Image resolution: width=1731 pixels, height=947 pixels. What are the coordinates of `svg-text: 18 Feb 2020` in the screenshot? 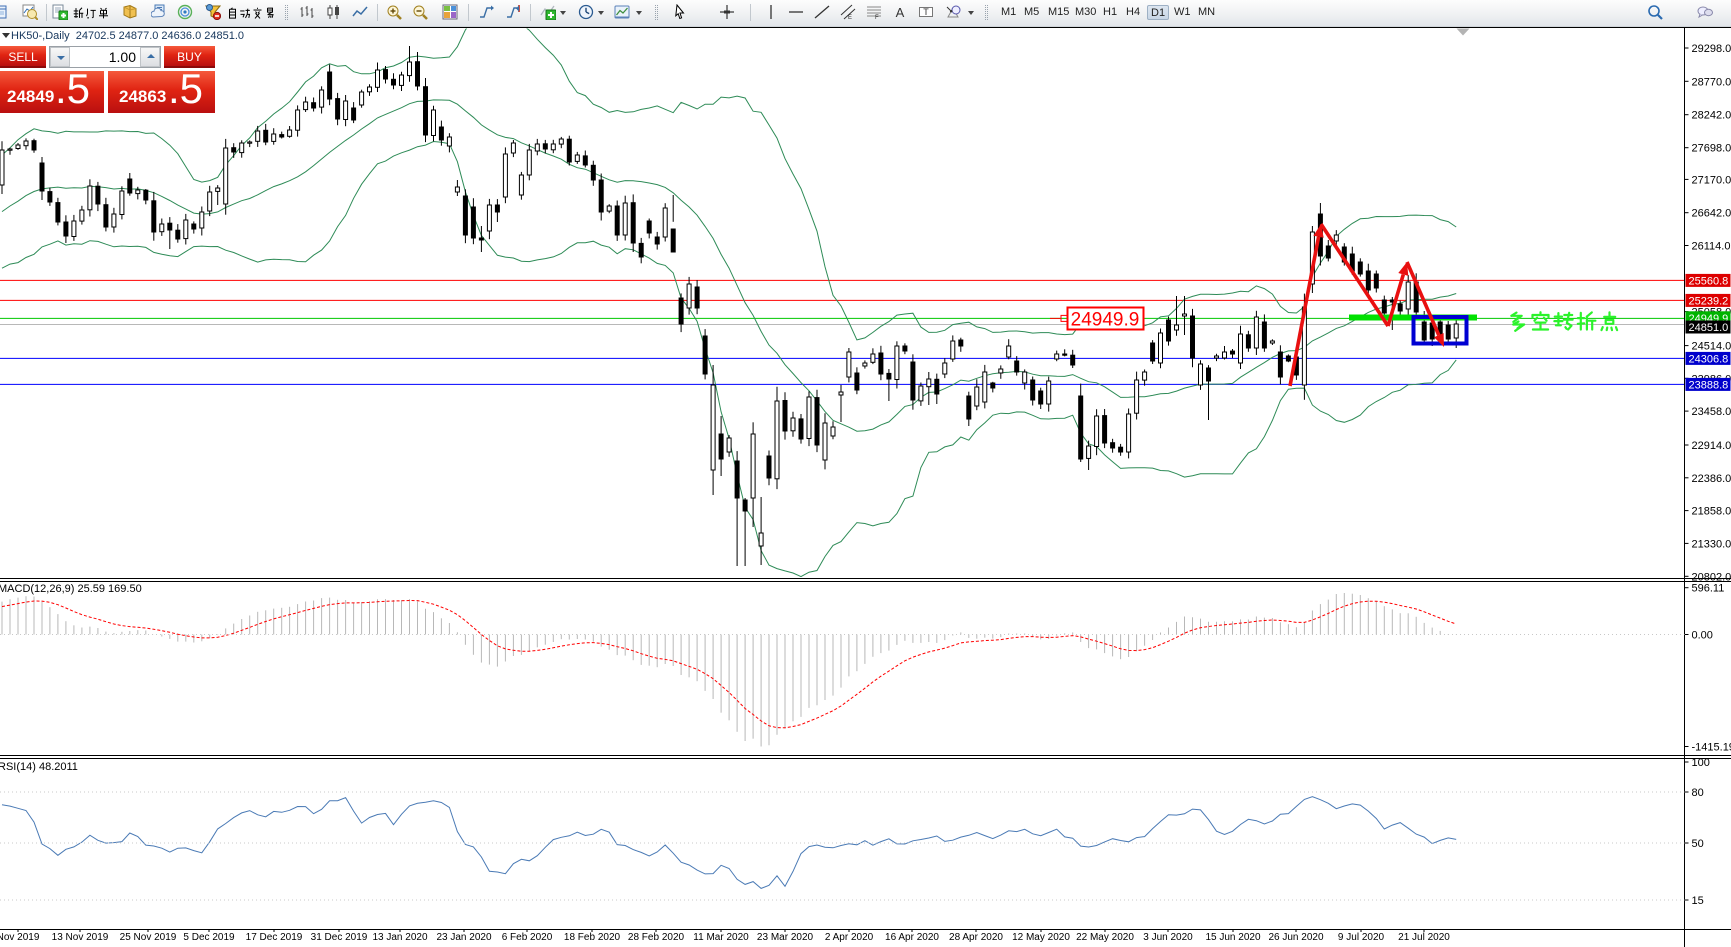 It's located at (592, 937).